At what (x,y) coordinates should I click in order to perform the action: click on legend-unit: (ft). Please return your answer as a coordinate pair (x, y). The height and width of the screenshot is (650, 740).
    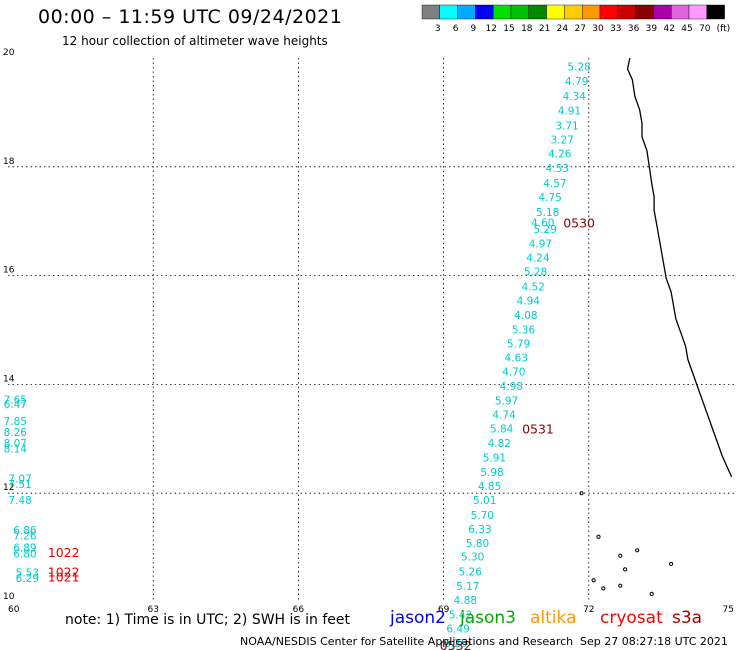
    Looking at the image, I should click on (724, 29).